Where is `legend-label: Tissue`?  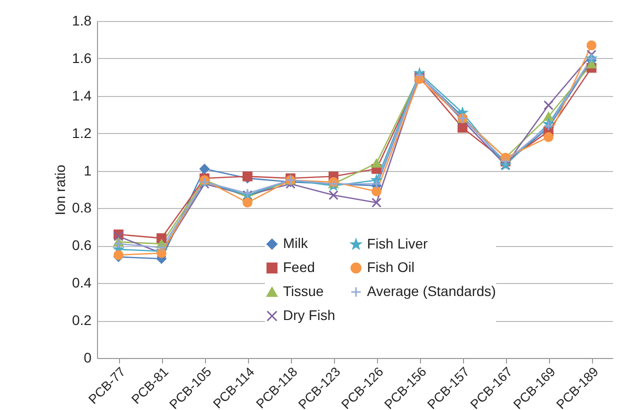
legend-label: Tissue is located at coordinates (303, 291).